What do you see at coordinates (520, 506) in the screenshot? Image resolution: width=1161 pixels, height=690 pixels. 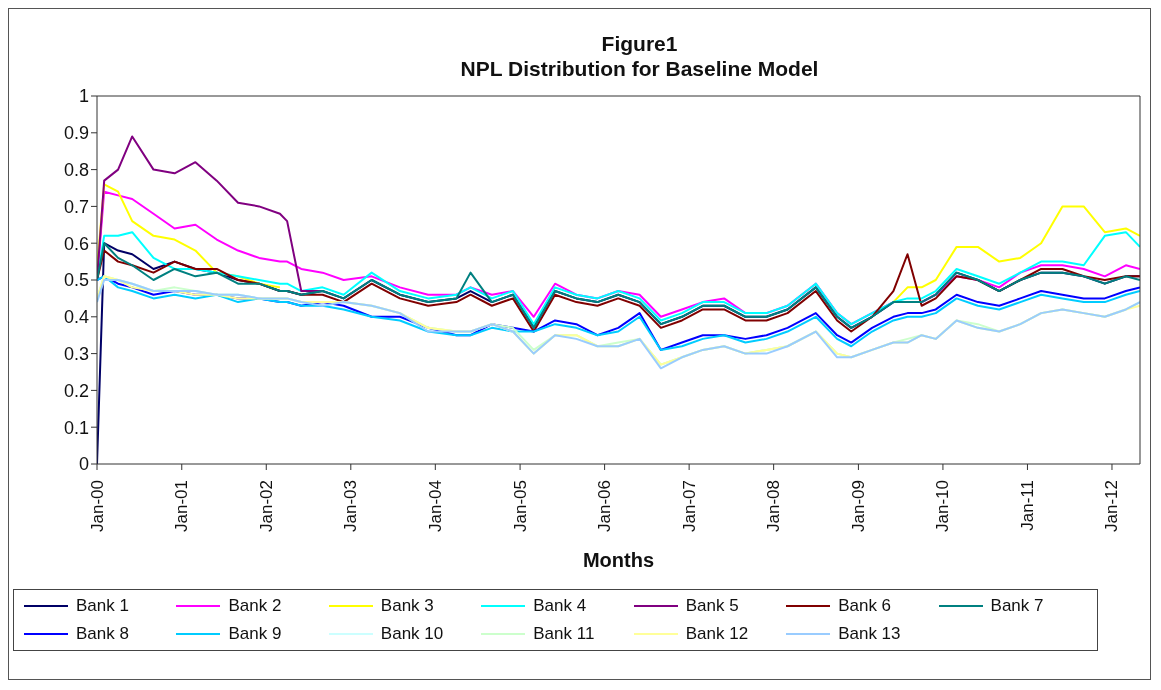 I see `x-tick-label: Jan-05` at bounding box center [520, 506].